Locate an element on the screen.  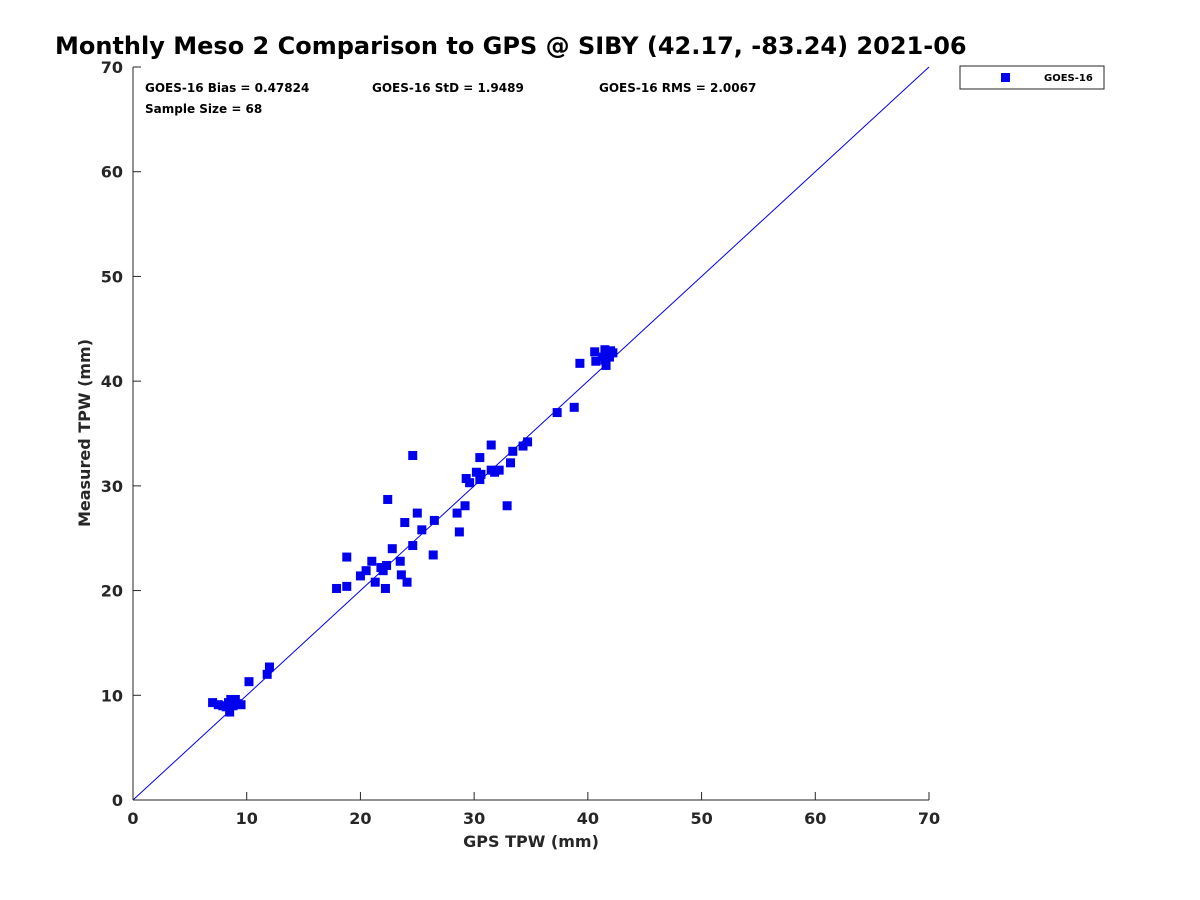
x-tick-label: 50 is located at coordinates (701, 818).